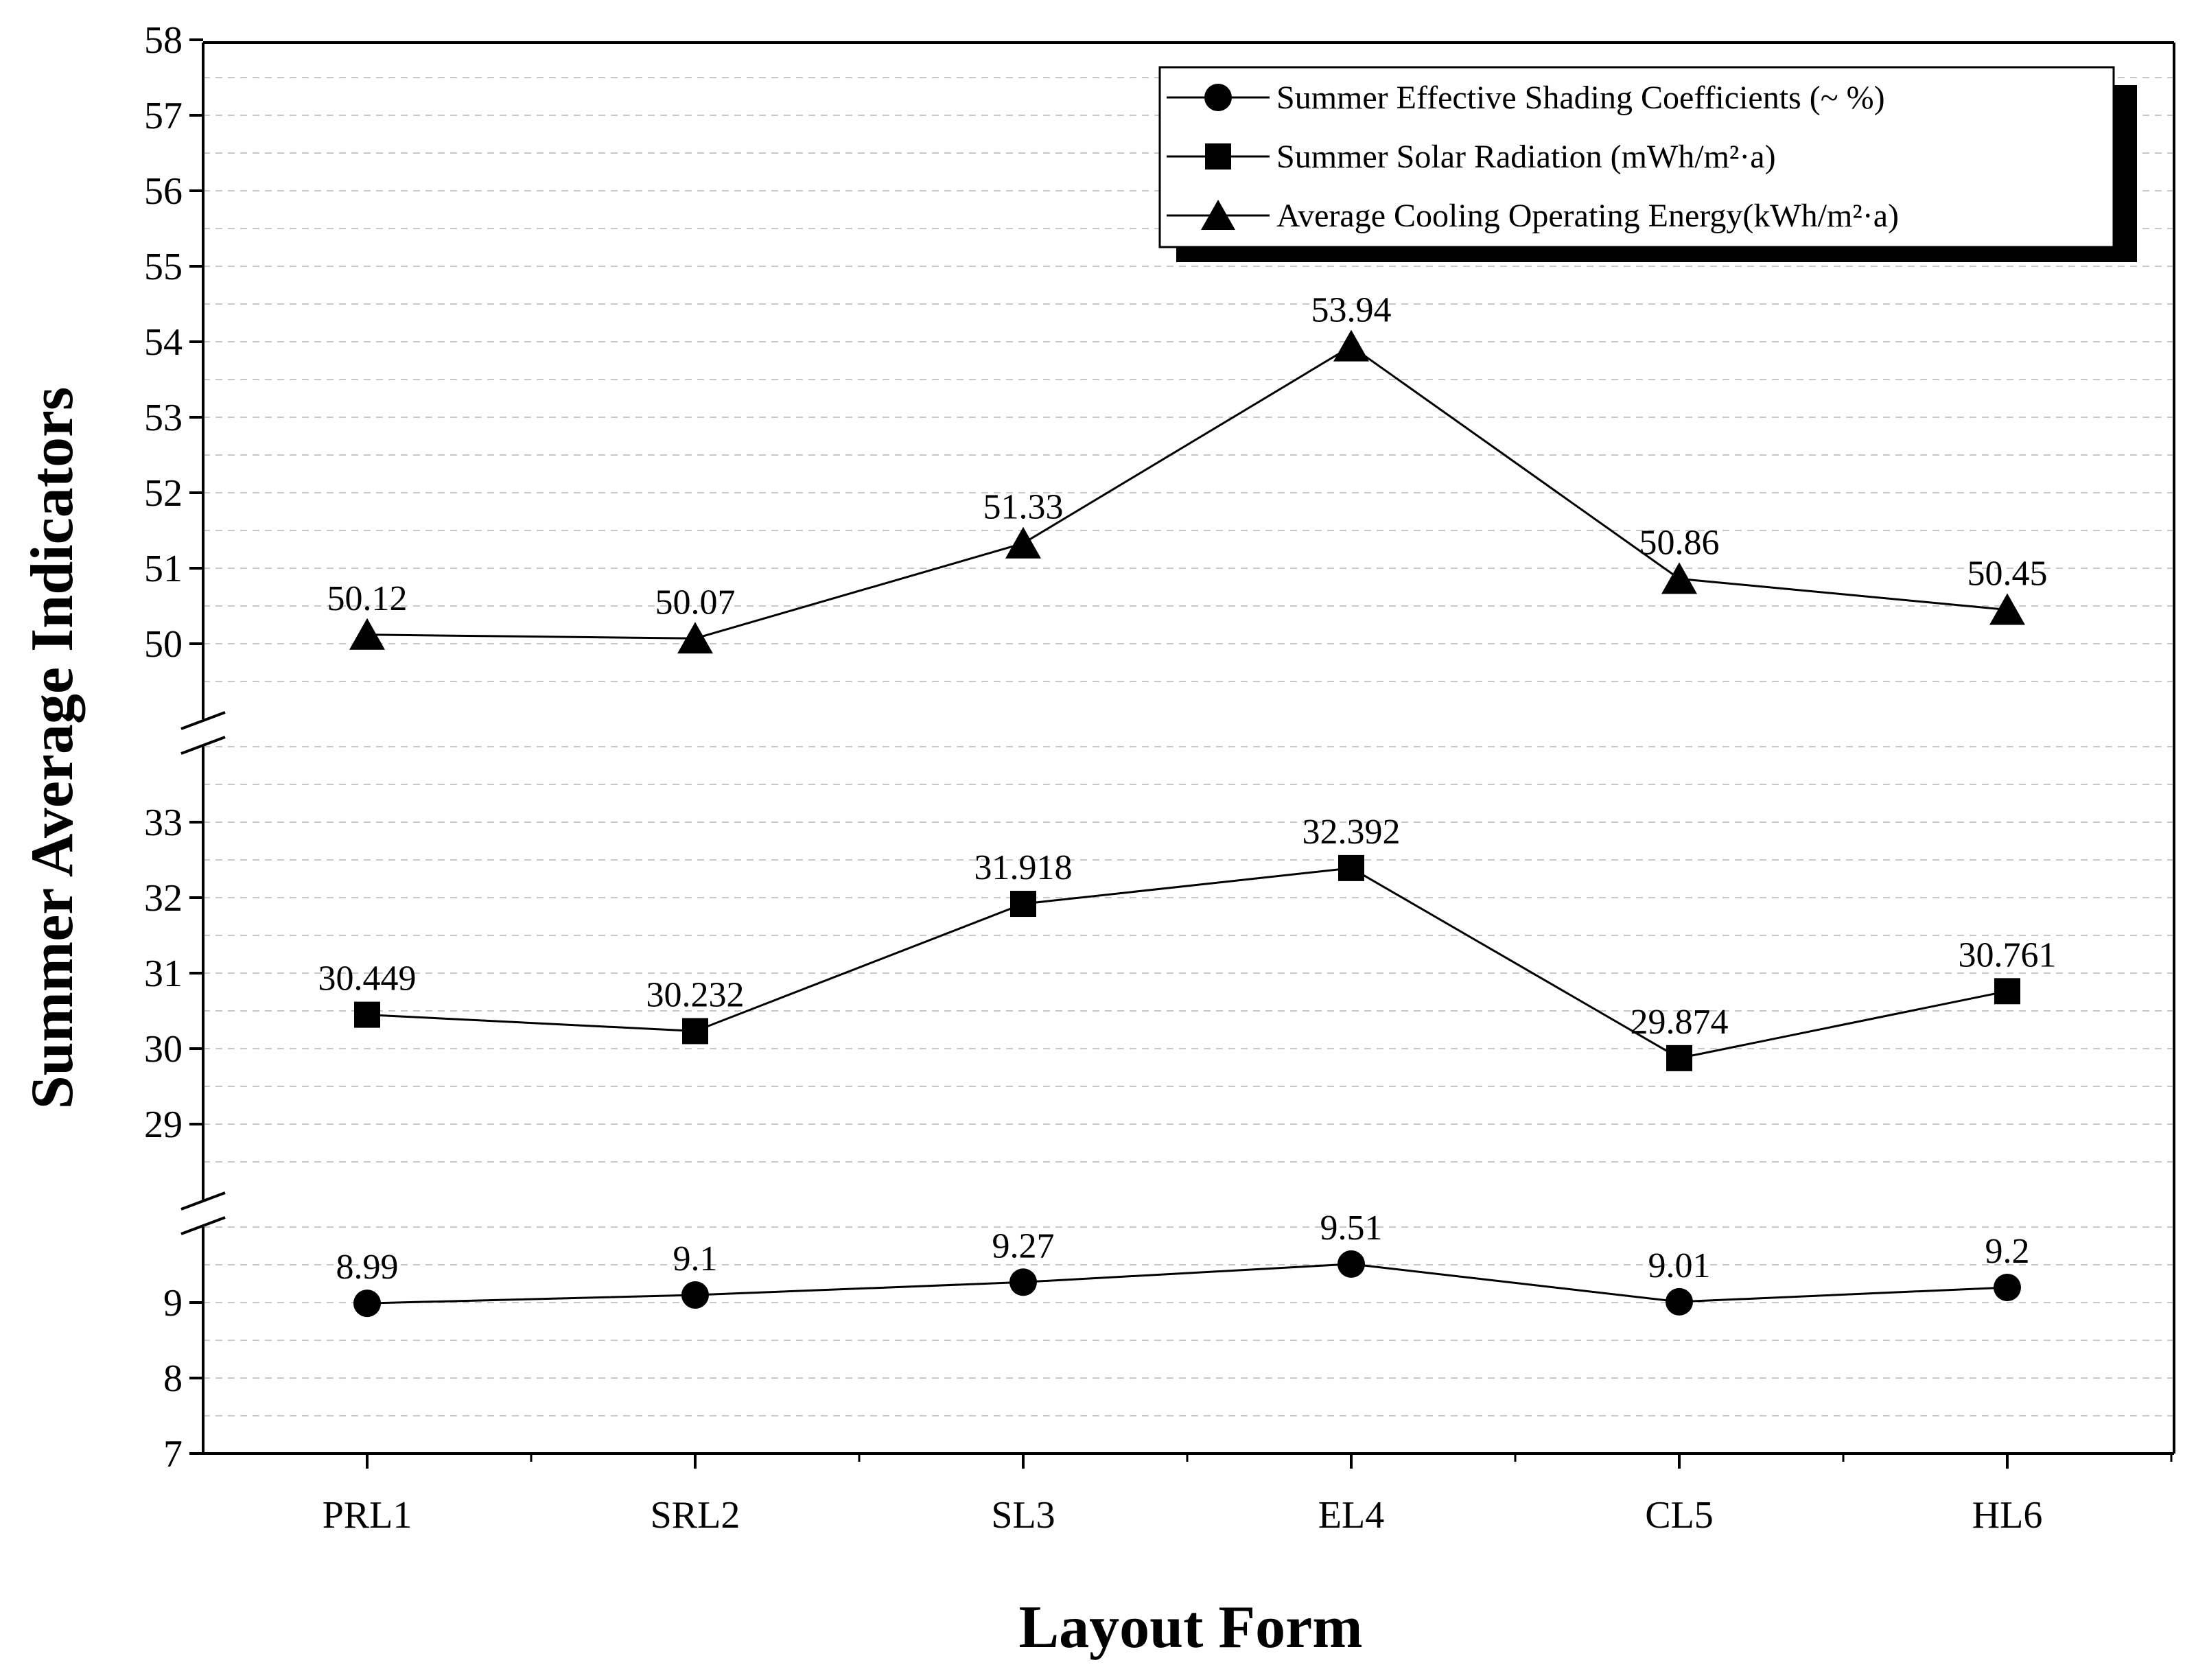 This screenshot has height=1680, width=2196. I want to click on y-tick-label: 32, so click(163, 898).